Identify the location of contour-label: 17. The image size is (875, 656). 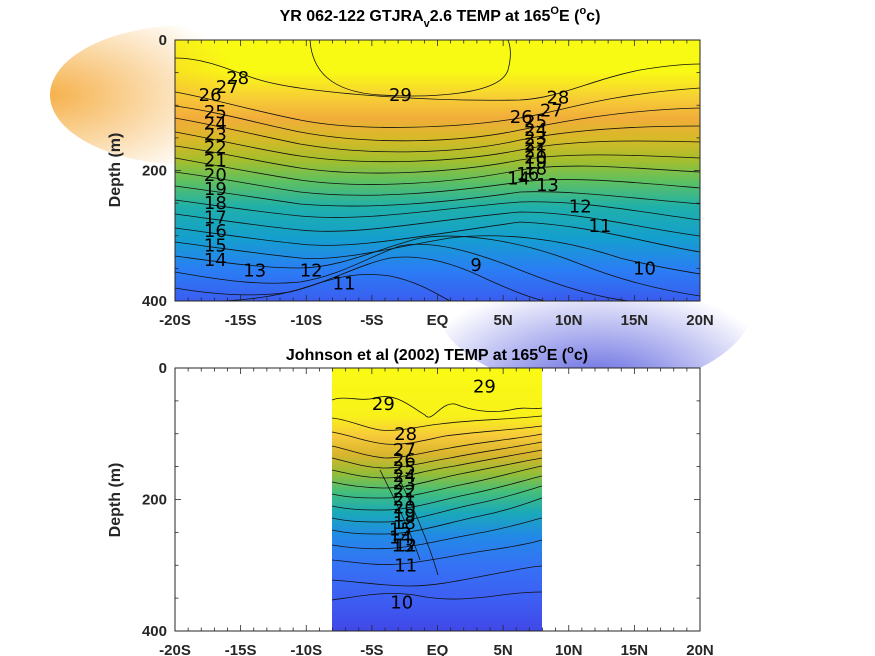
(215, 217).